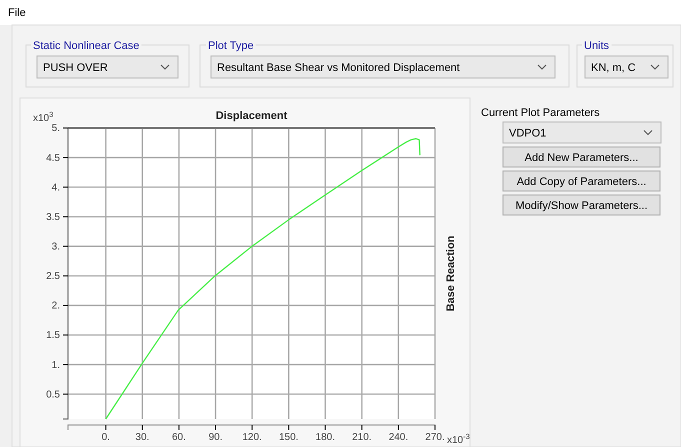  I want to click on text: VDPO1, so click(527, 134).